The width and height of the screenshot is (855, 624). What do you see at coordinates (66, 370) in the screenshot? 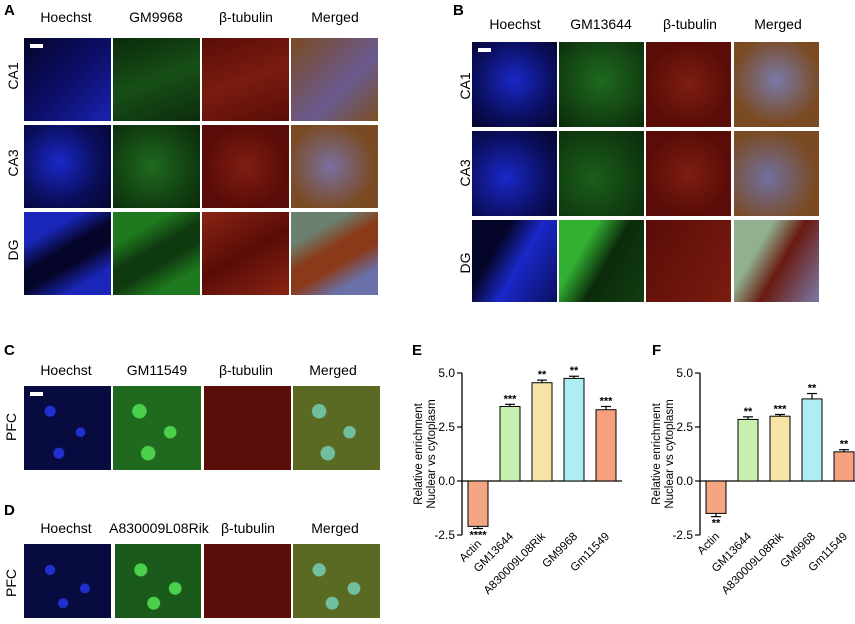
I see `panel-c-col-hoechst: Hoechst` at bounding box center [66, 370].